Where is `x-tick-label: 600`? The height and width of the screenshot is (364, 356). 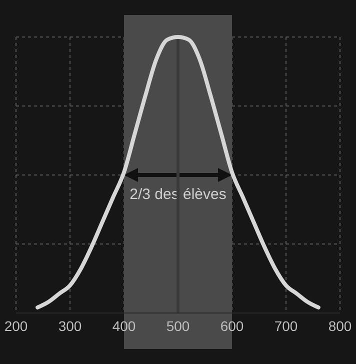
x-tick-label: 600 is located at coordinates (232, 326).